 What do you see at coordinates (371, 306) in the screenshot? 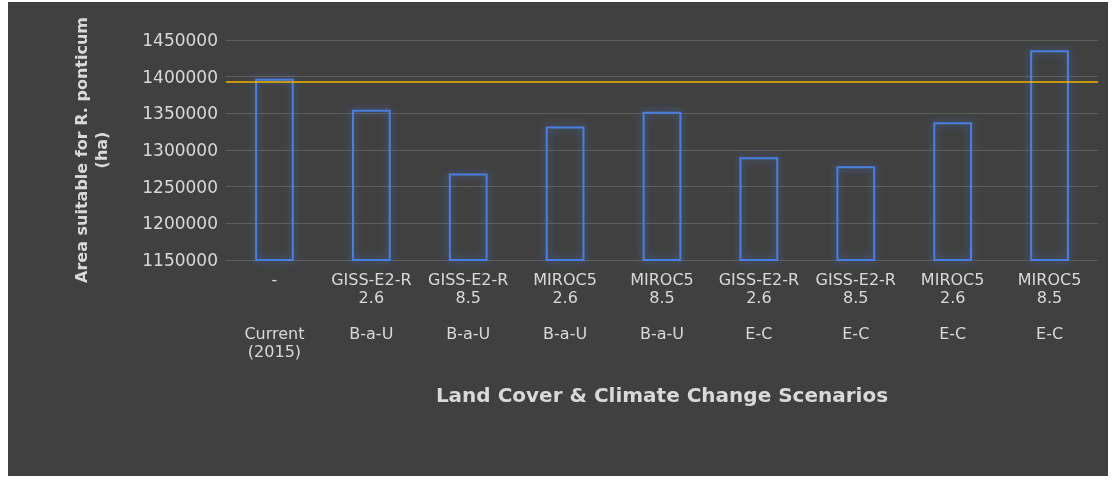
I see `x-tick-label: GISS-E2-R 2.6 B-a-U` at bounding box center [371, 306].